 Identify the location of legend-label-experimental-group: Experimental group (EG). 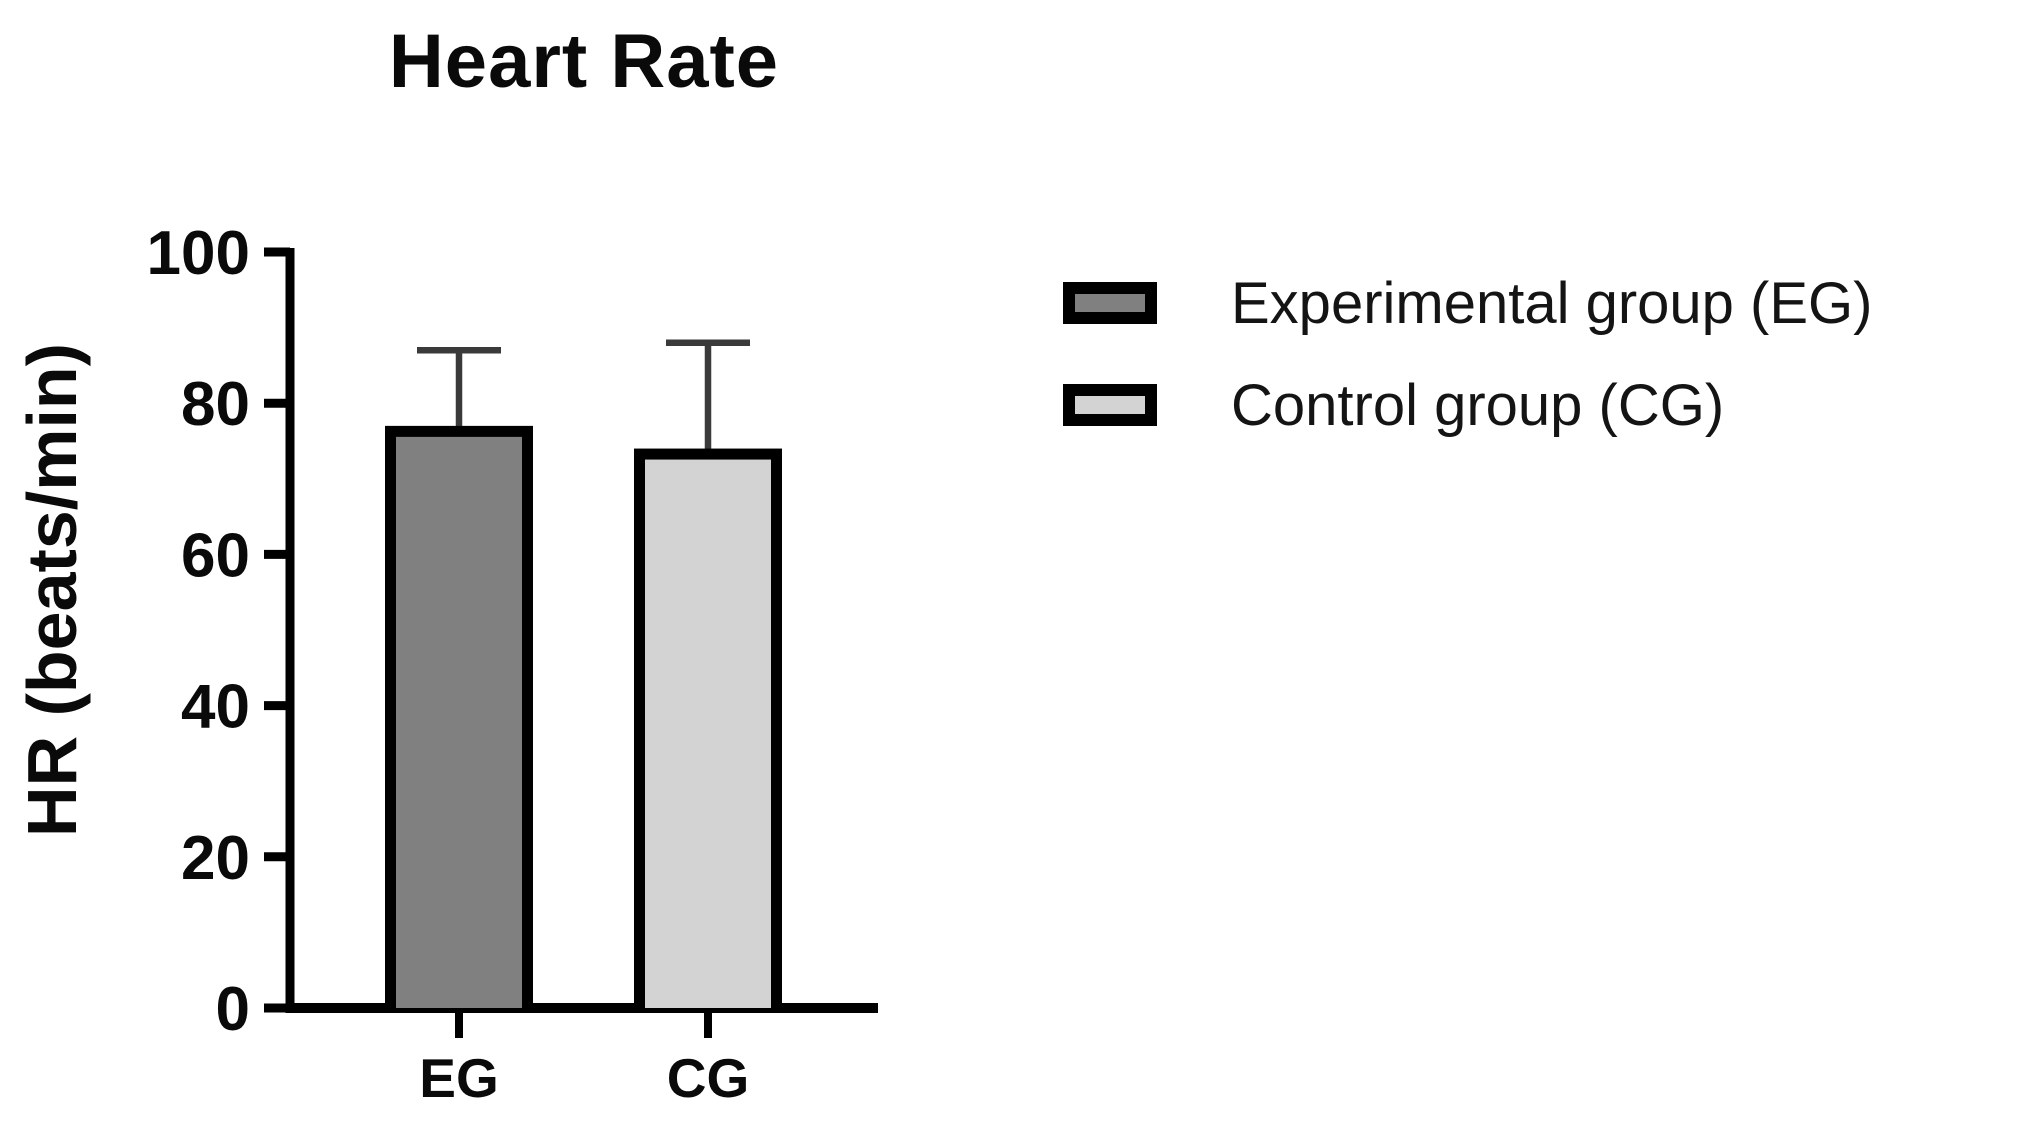
(1552, 303).